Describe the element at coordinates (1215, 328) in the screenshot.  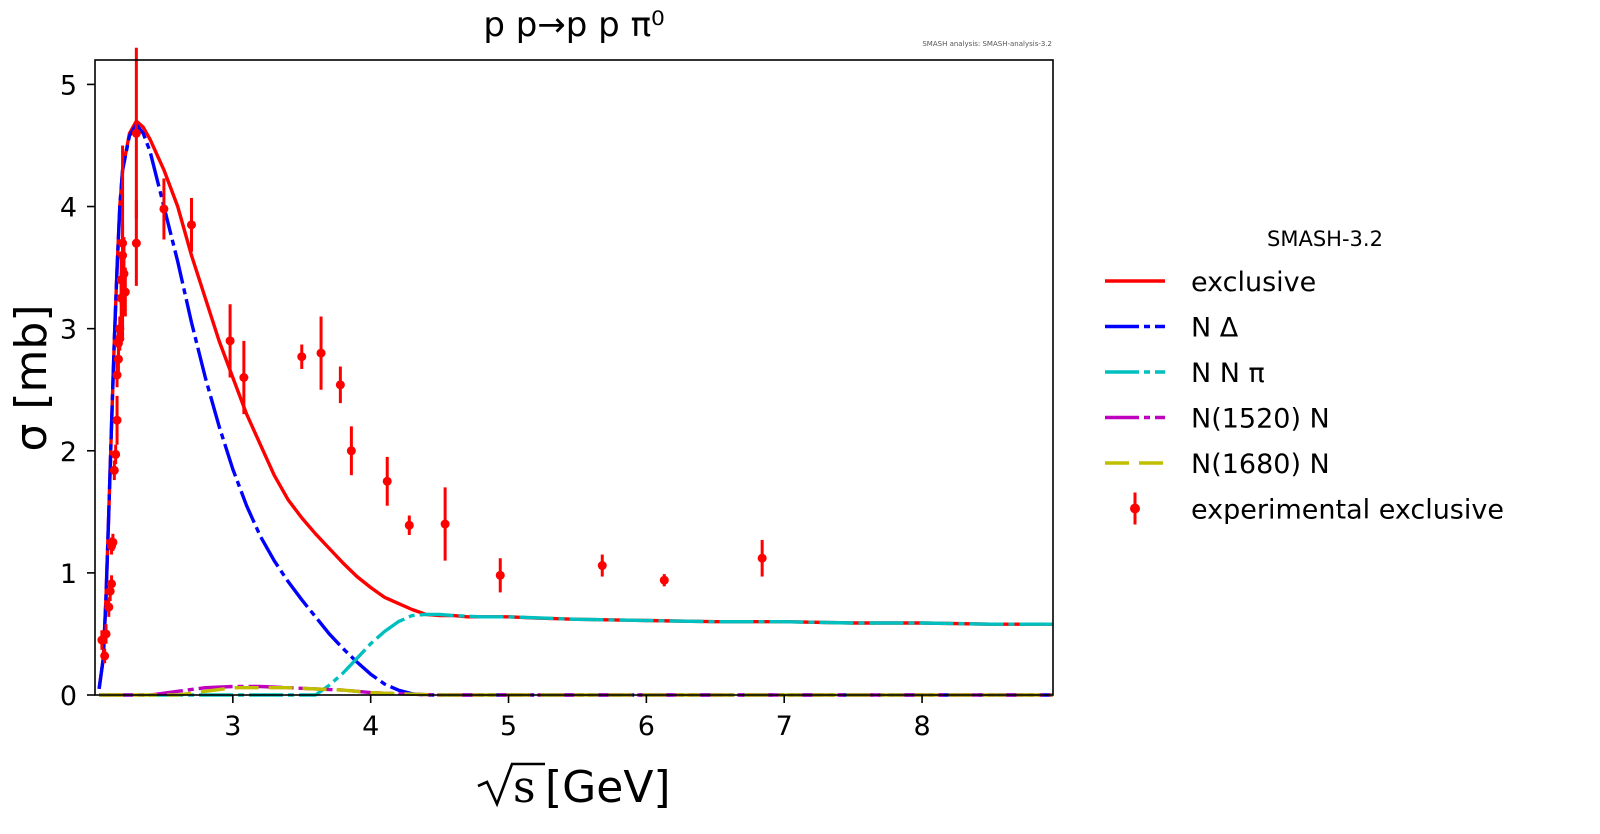
I see `legend-label: N Δ` at that location.